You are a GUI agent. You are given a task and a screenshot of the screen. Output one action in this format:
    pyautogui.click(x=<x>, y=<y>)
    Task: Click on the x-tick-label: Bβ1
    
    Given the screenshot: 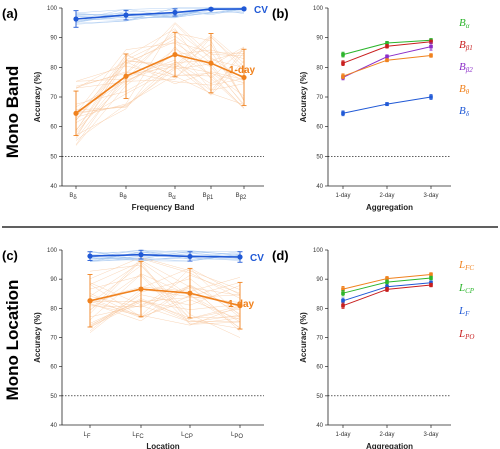 What is the action you would take?
    pyautogui.click(x=208, y=197)
    